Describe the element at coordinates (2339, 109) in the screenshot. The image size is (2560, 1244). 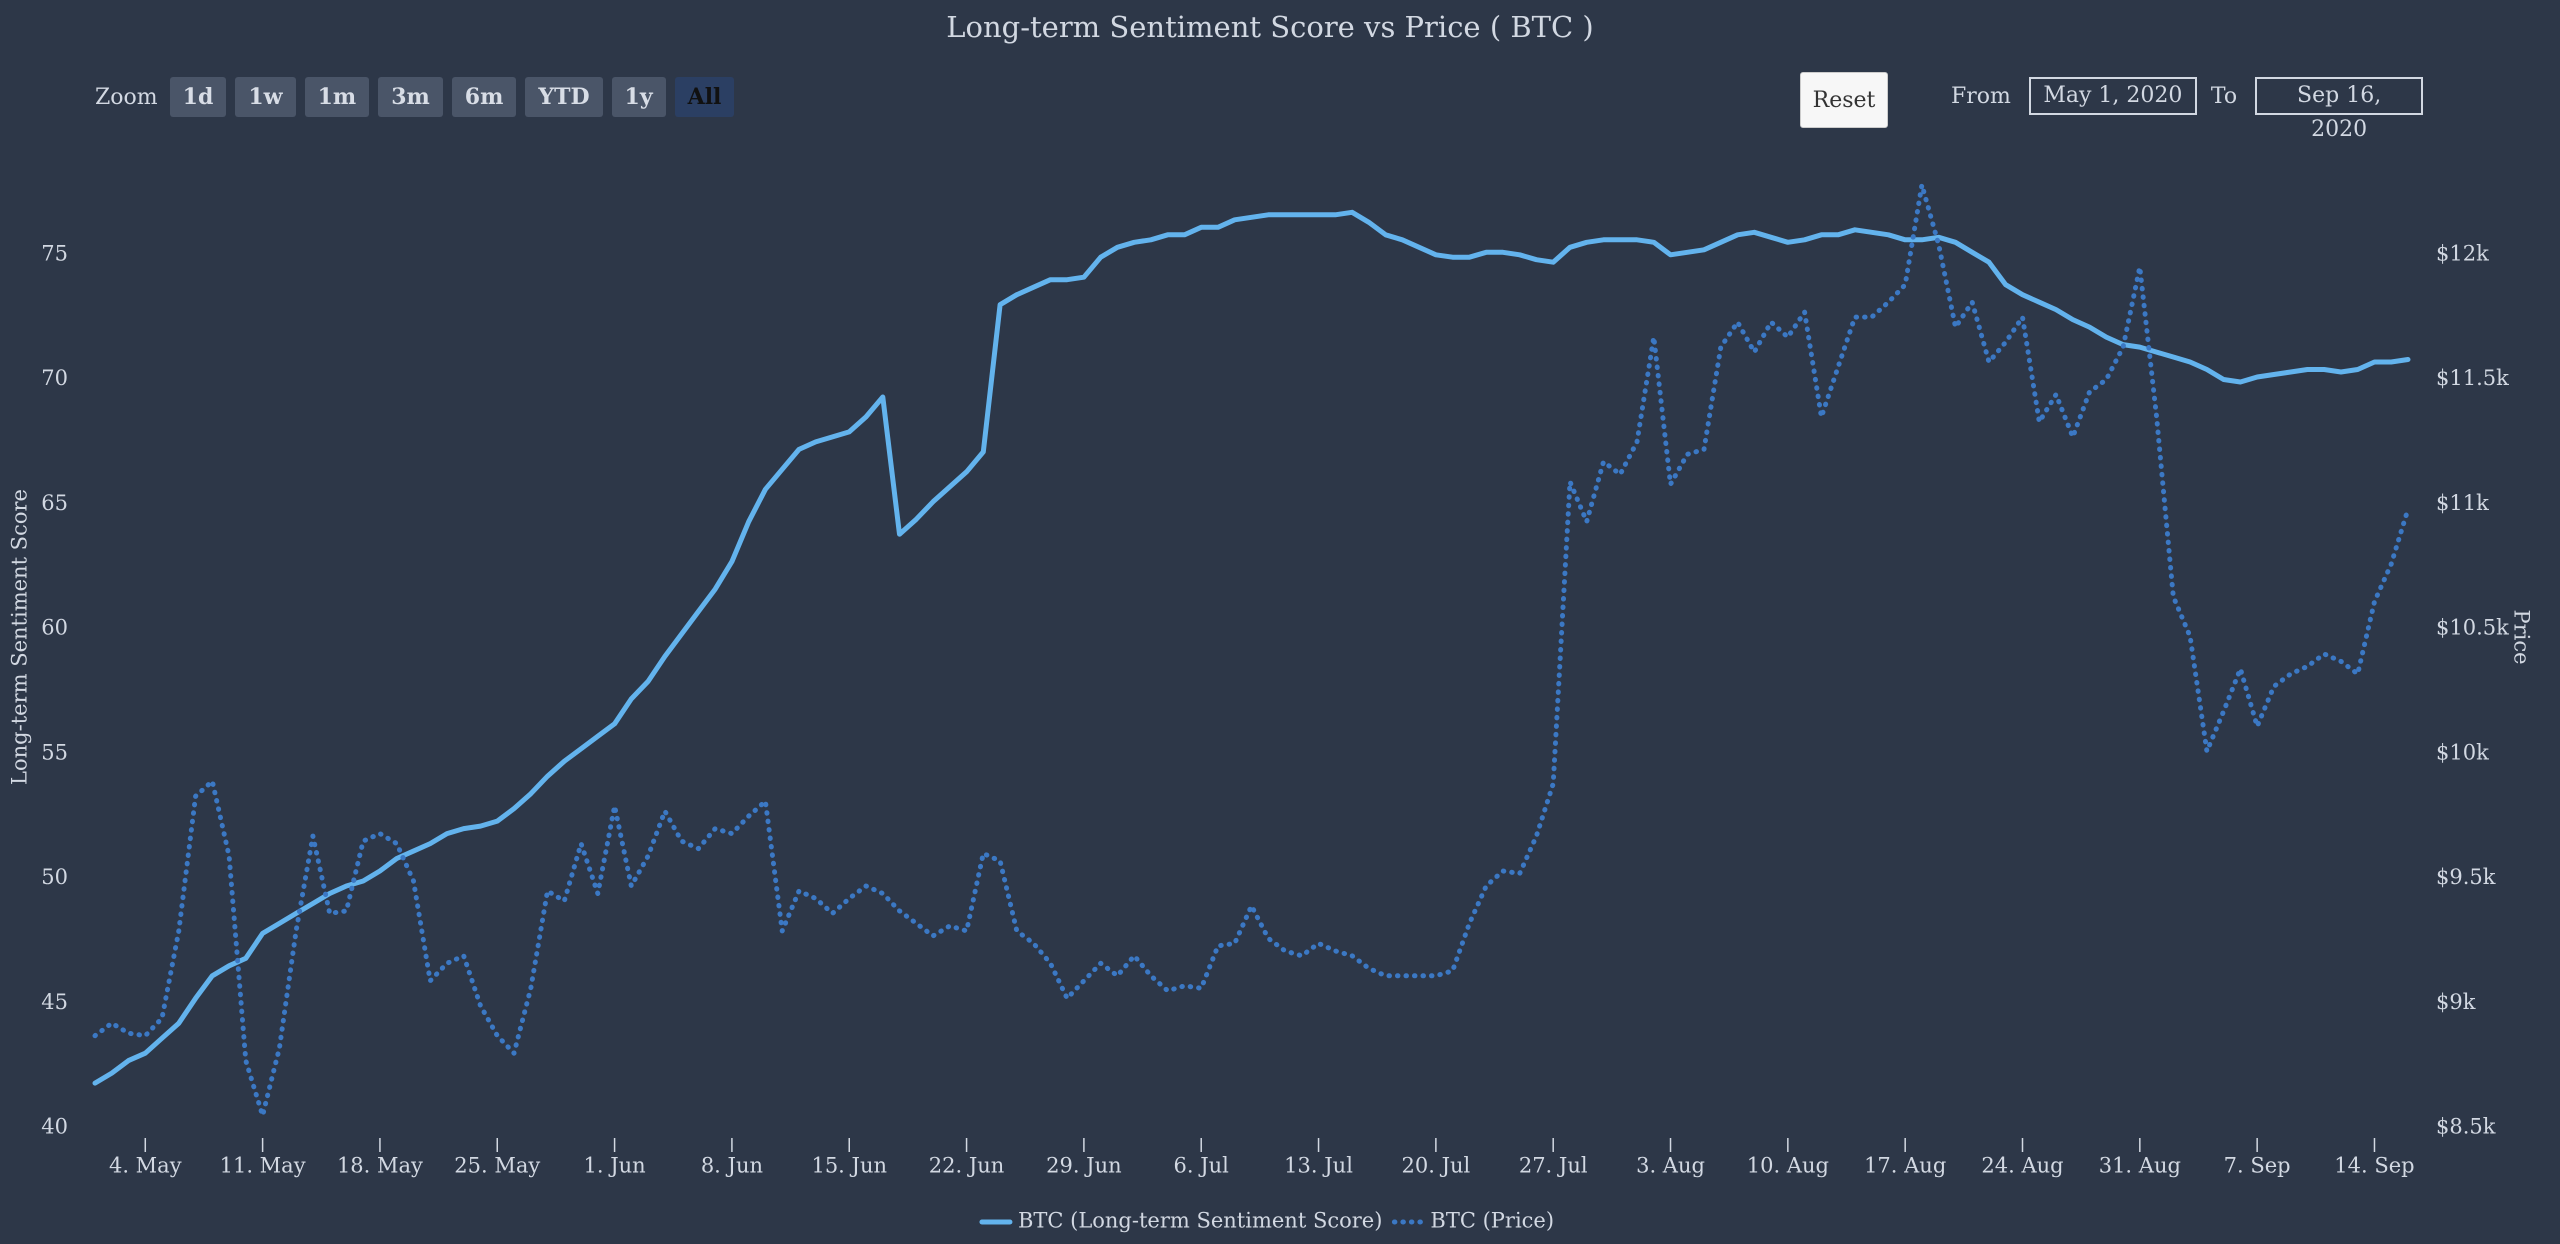
I see `to-input: Sep 16, 2020` at that location.